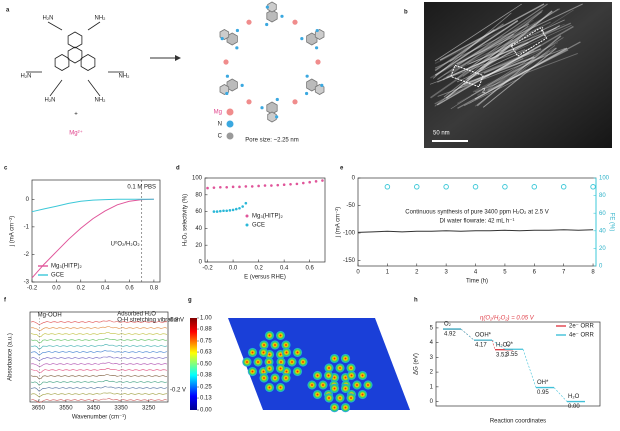  Describe the element at coordinates (432, 373) in the screenshot. I see `y-tick-label: 2` at that location.